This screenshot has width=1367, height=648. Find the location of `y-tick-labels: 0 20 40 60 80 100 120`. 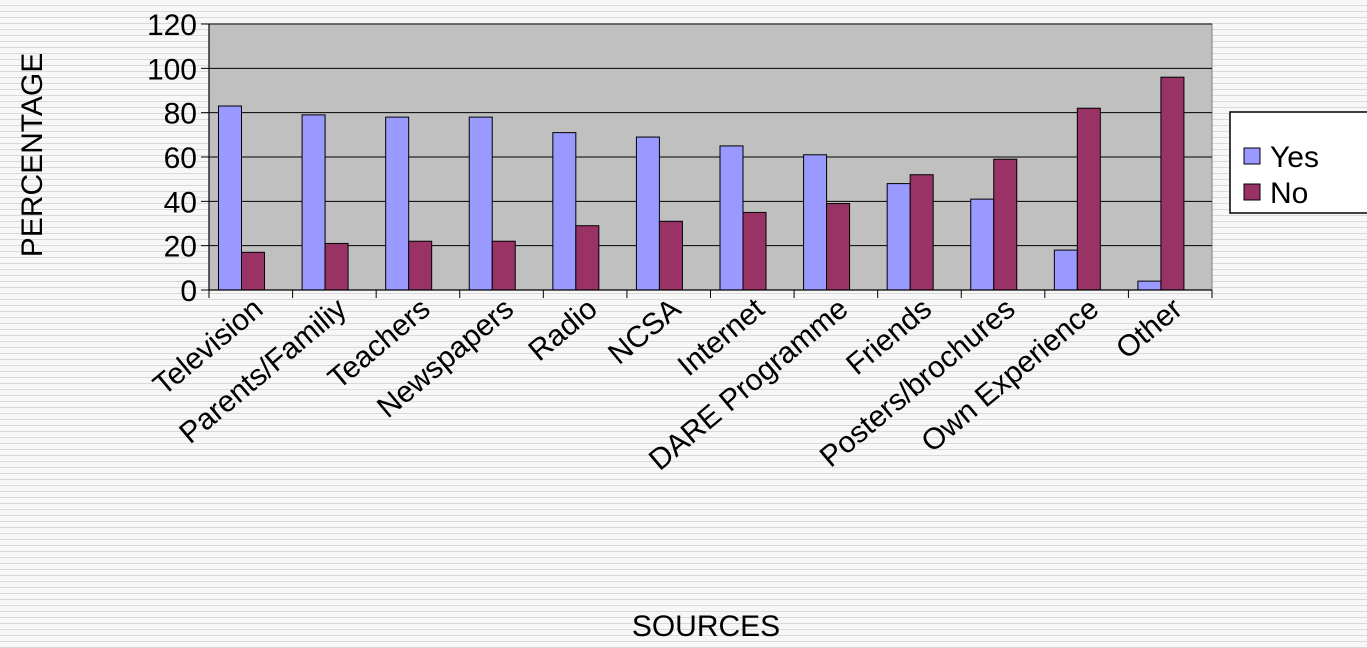

y-tick-labels: 0 20 40 60 80 100 120 is located at coordinates (172, 158).